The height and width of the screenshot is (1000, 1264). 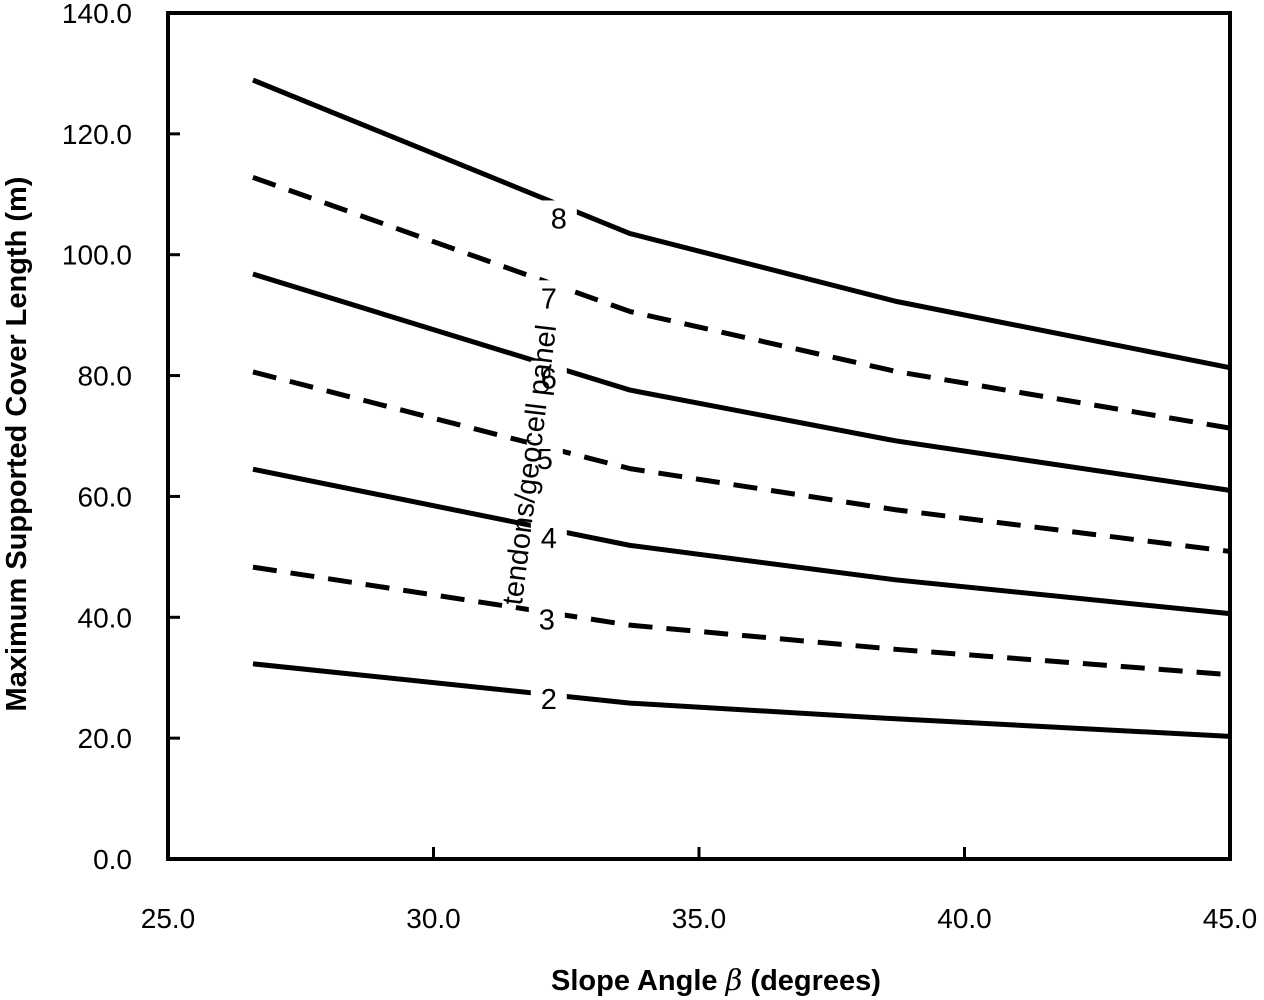 I want to click on y-tick-label: 0.0, so click(x=112, y=859).